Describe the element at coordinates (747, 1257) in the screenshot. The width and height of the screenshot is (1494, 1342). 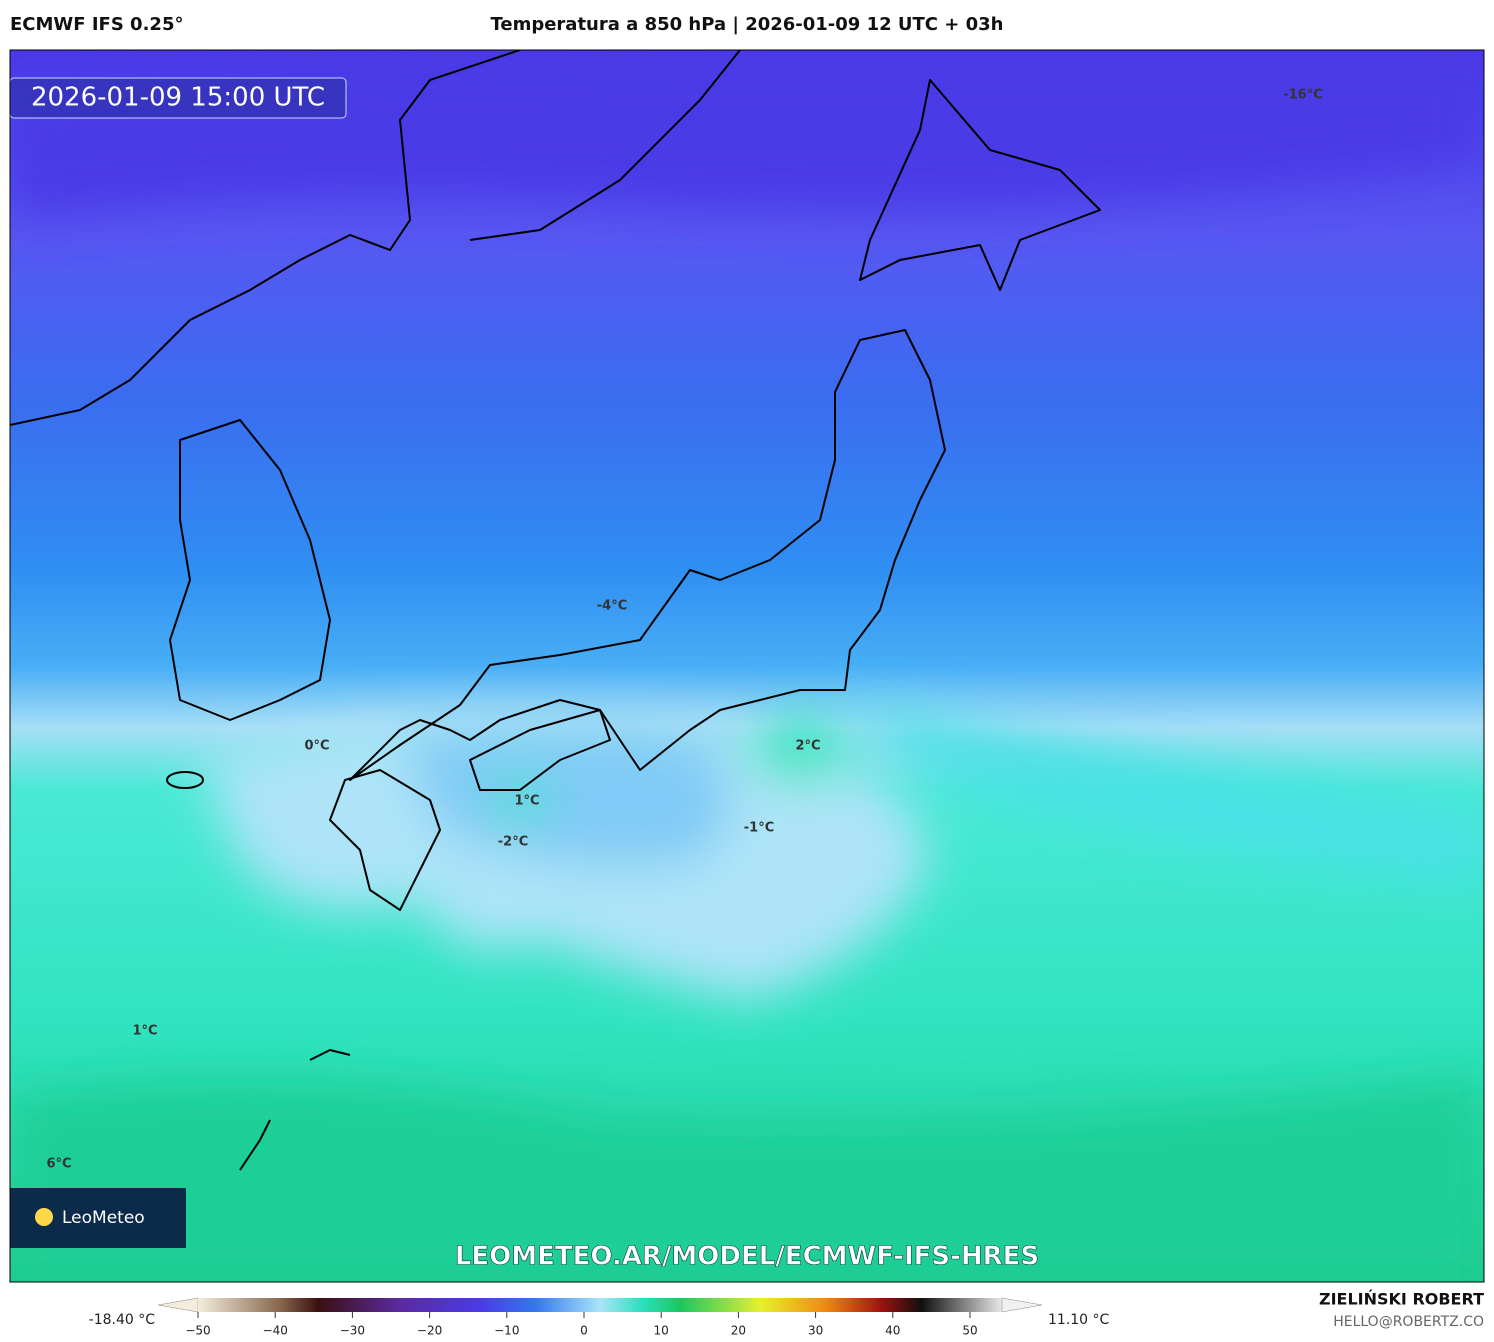
I see `source-url: LEOMETEO.AR/MODEL/ECMWF-IFS-HRES` at that location.